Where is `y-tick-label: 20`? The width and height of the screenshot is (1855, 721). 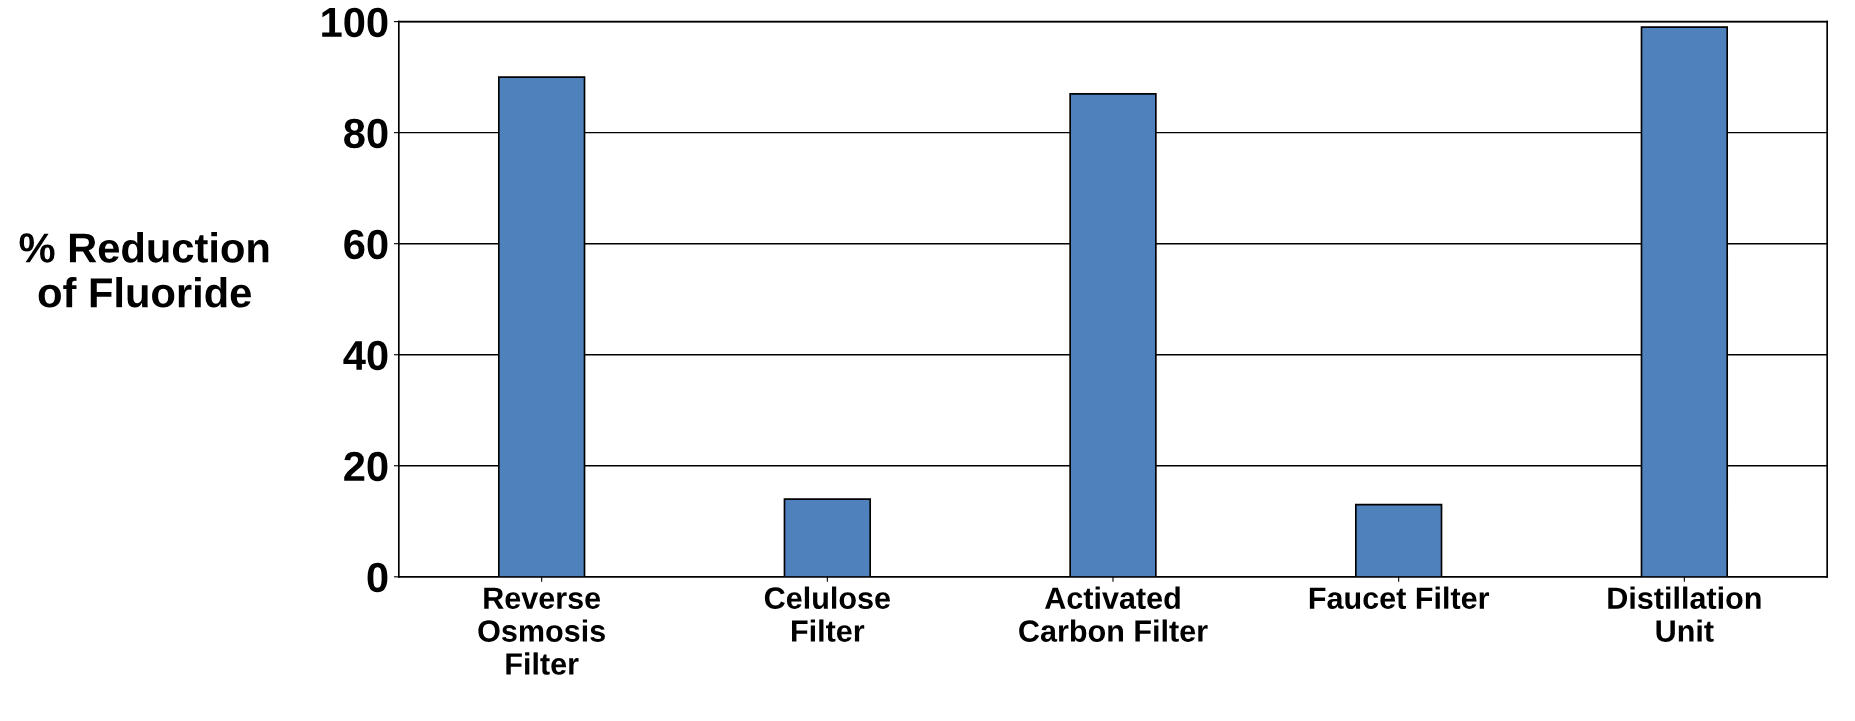
y-tick-label: 20 is located at coordinates (366, 466).